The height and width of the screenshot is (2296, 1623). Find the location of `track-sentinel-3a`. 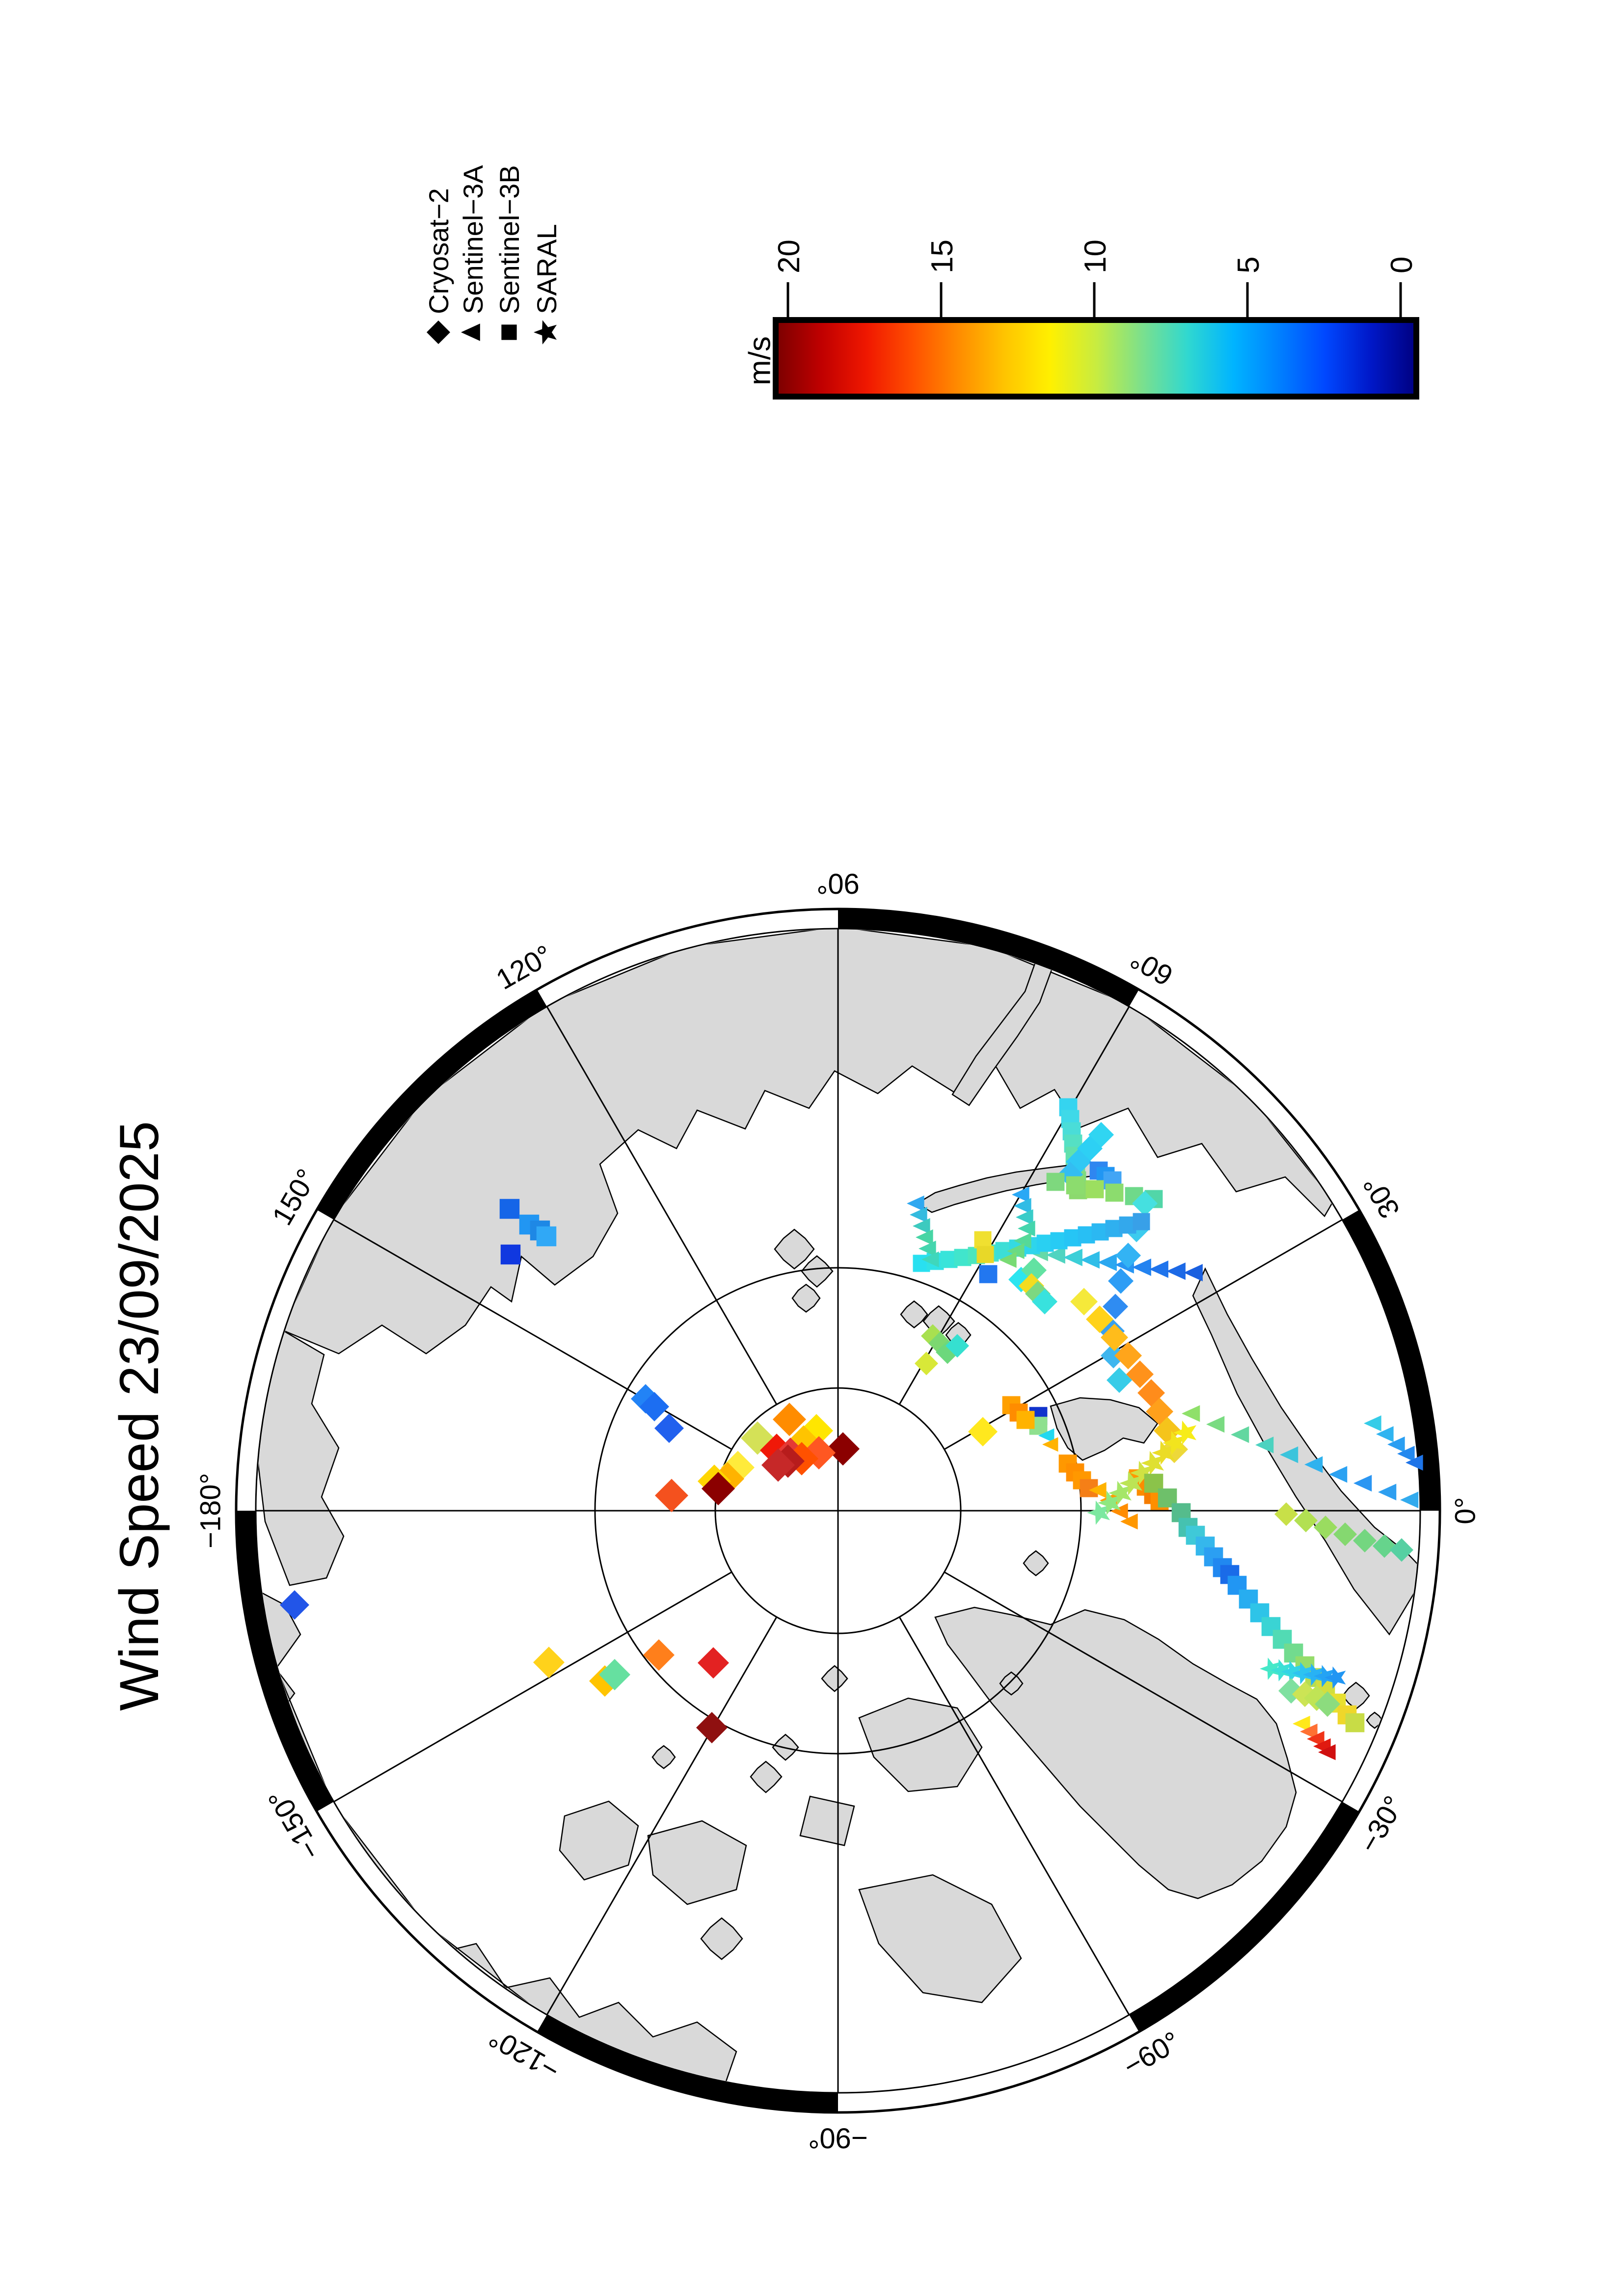

track-sentinel-3a is located at coordinates (1314, 1738).